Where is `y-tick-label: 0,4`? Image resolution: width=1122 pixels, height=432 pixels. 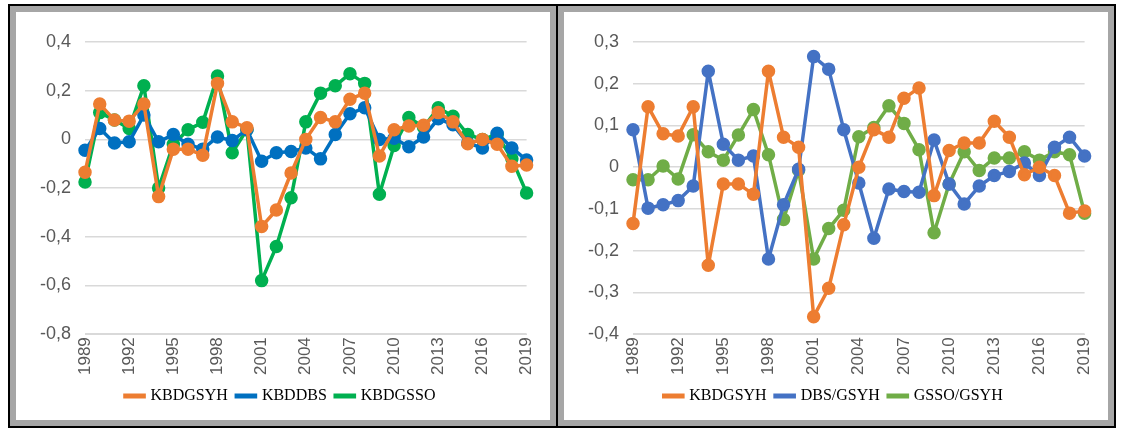 y-tick-label: 0,4 is located at coordinates (58, 40).